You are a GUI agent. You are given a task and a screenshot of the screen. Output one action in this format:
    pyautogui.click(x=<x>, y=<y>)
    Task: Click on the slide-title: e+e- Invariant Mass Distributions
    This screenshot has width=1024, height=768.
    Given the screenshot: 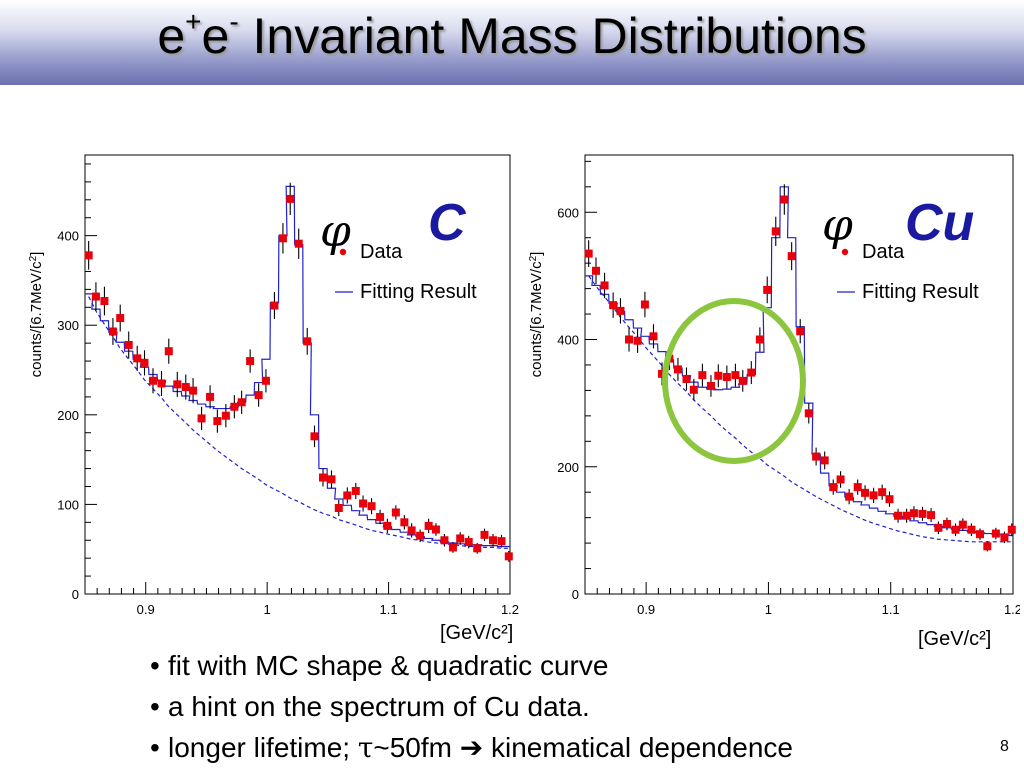 What is the action you would take?
    pyautogui.click(x=512, y=35)
    